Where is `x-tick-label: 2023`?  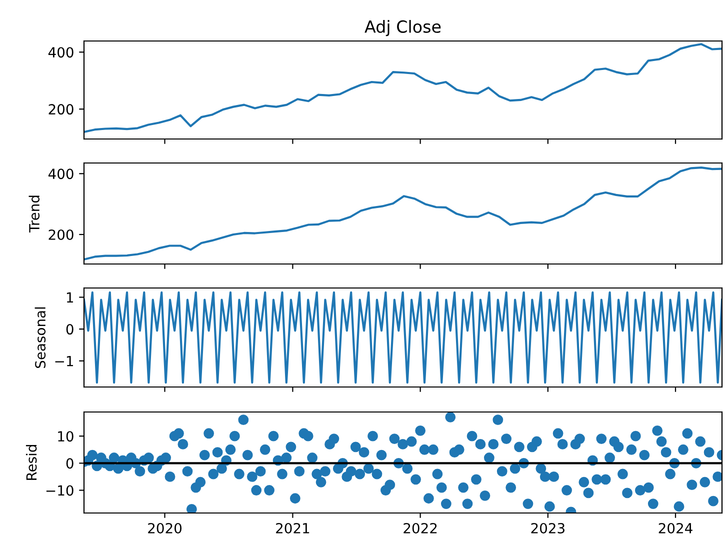 x-tick-label: 2023 is located at coordinates (547, 528).